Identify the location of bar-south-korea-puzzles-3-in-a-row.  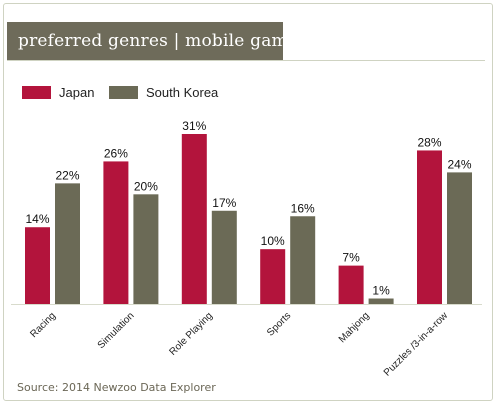
(459, 238).